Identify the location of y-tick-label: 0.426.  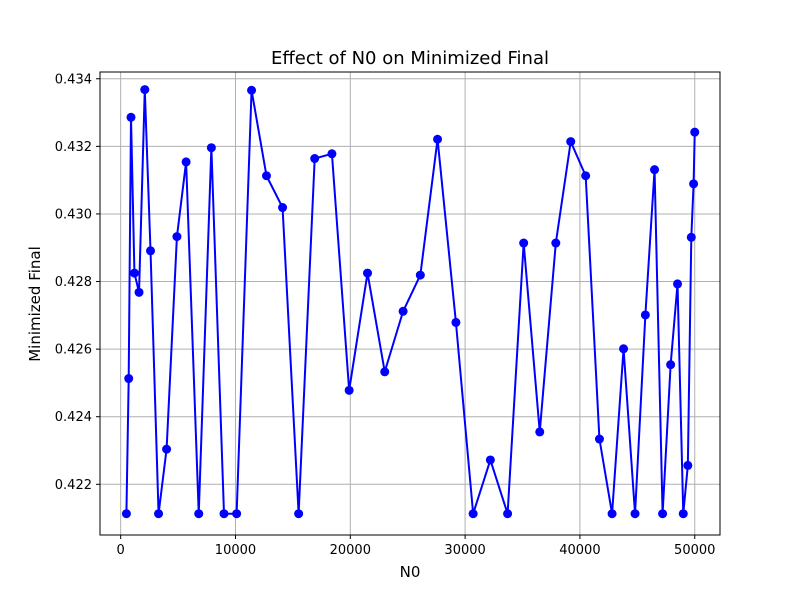
(73, 350).